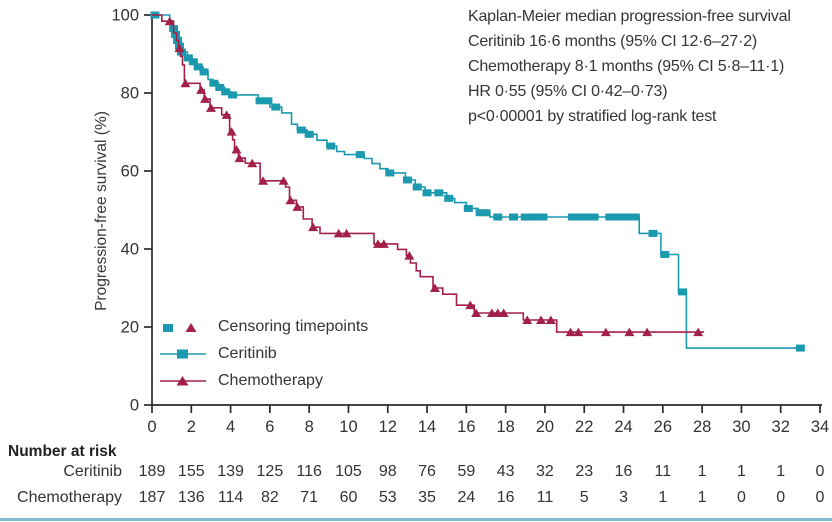 The image size is (832, 522). Describe the element at coordinates (230, 471) in the screenshot. I see `risk-count: 139` at that location.